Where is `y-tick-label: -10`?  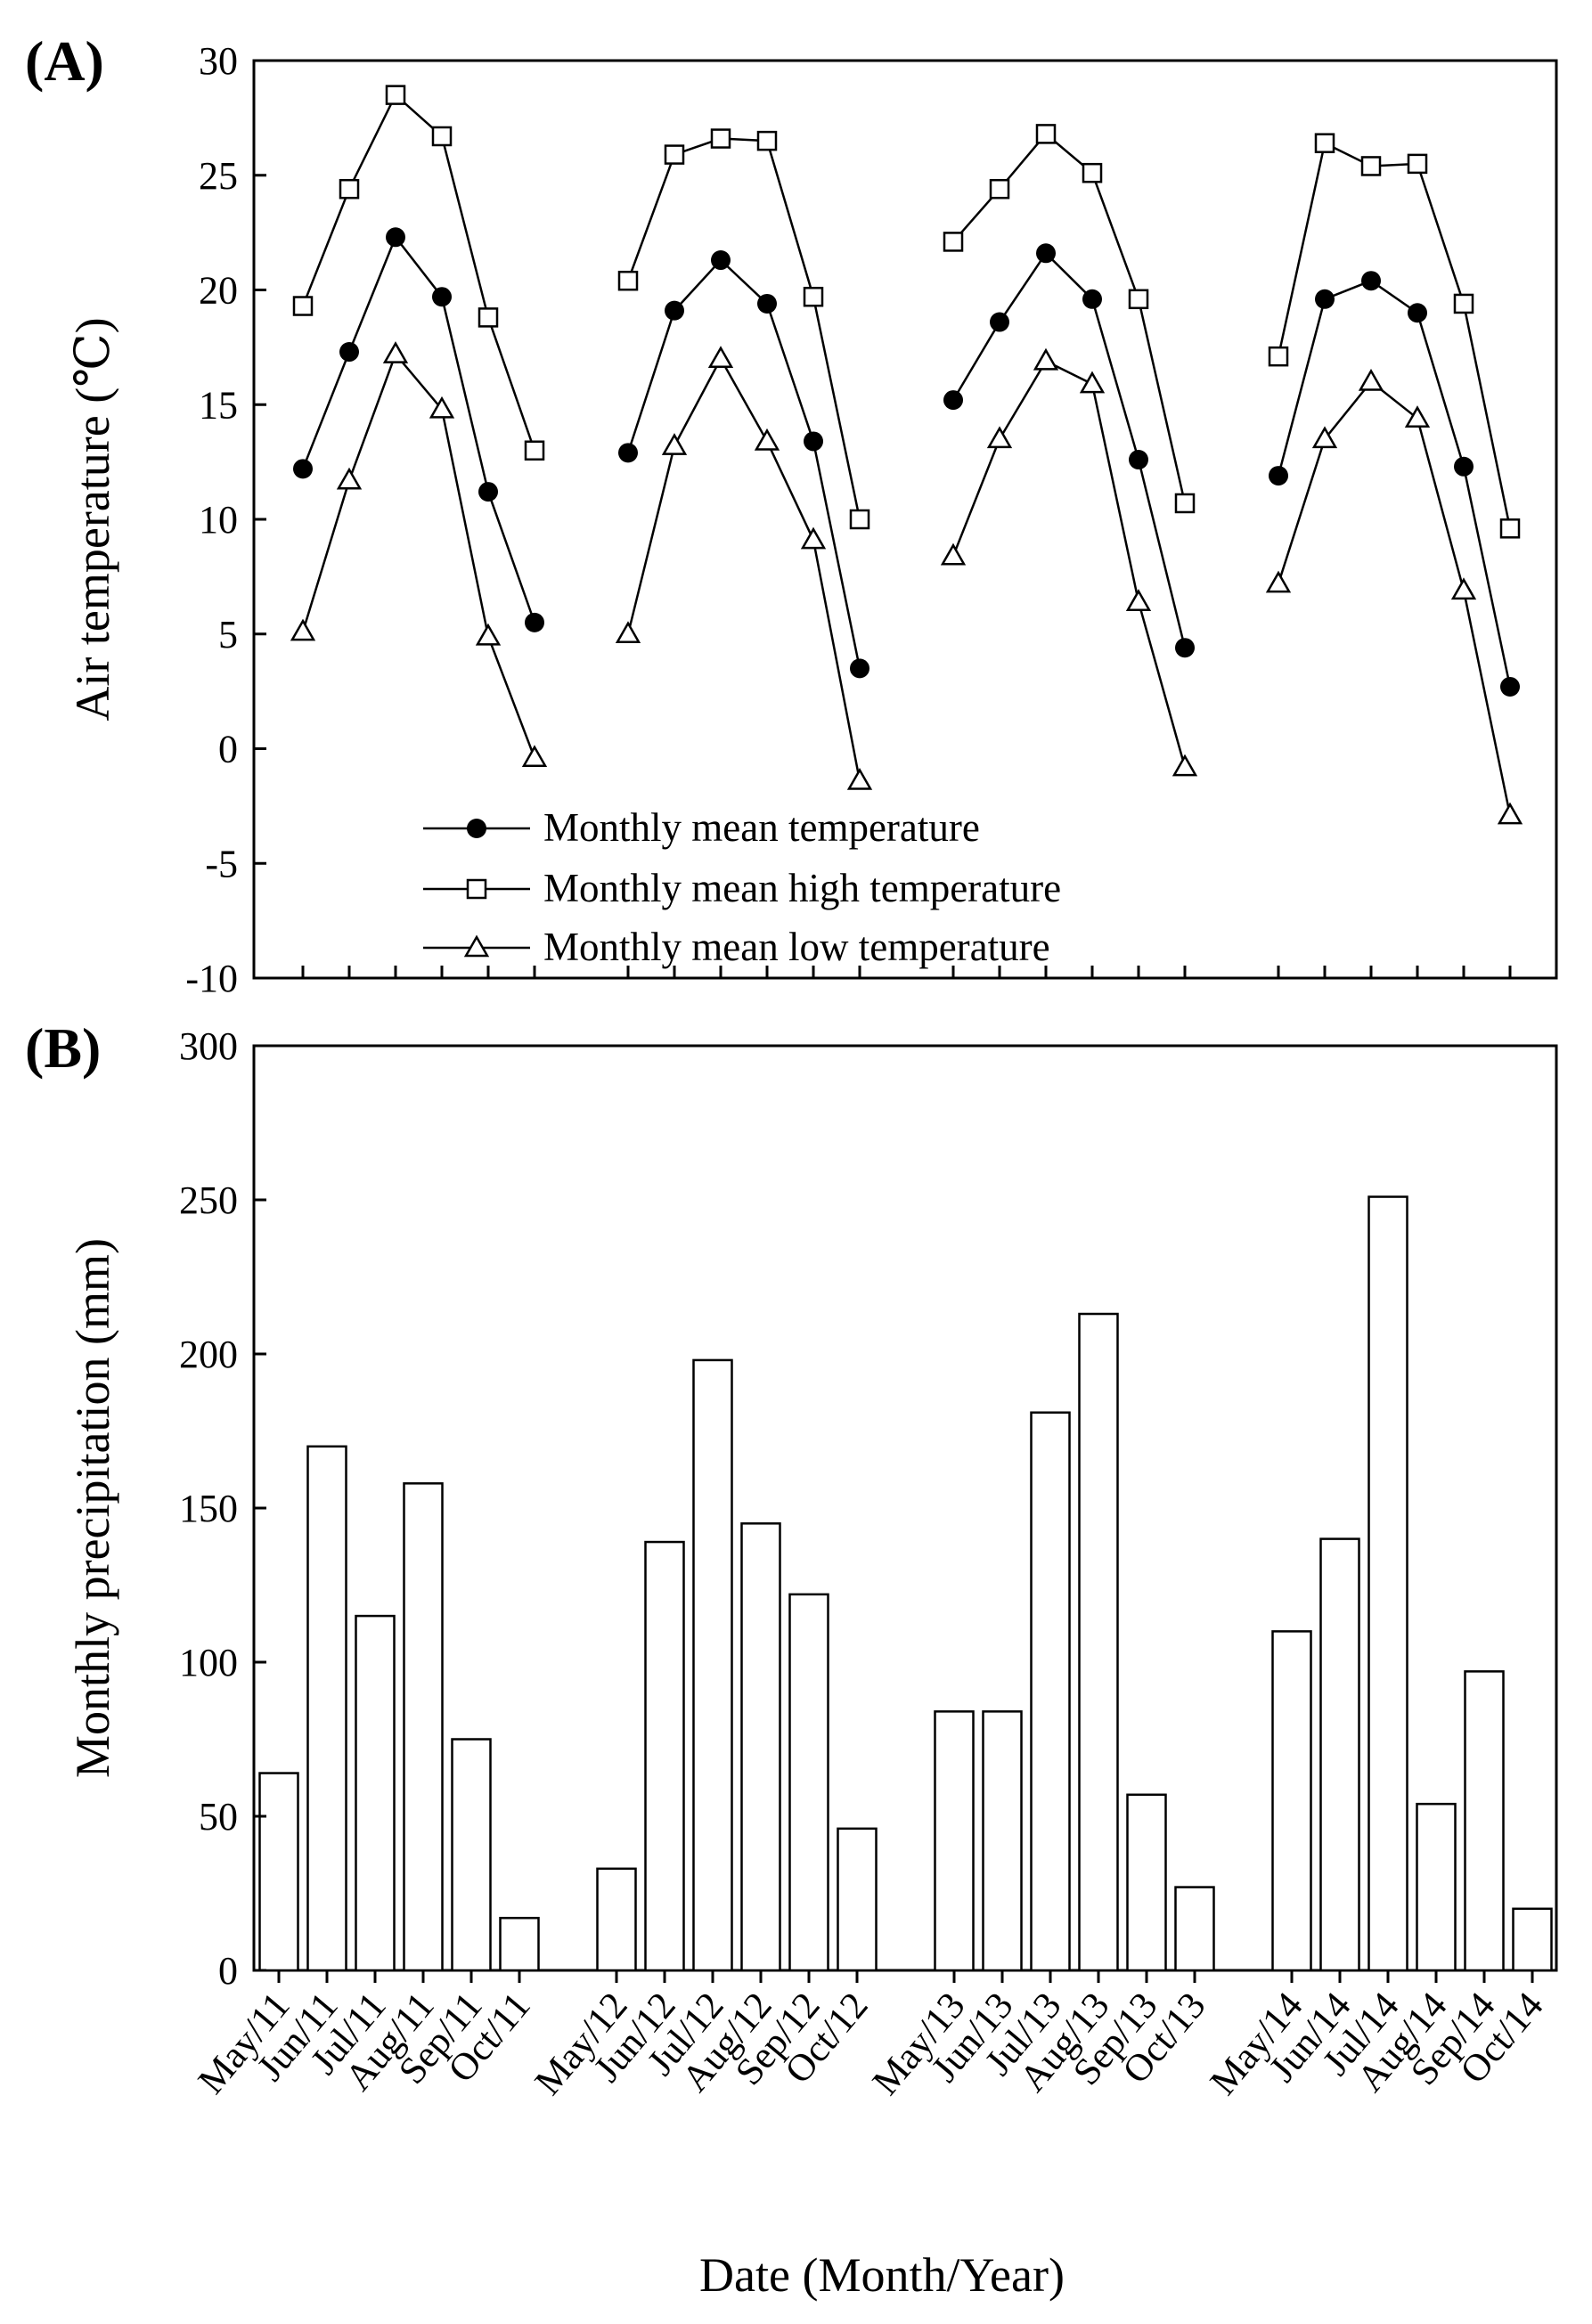 y-tick-label: -10 is located at coordinates (211, 978).